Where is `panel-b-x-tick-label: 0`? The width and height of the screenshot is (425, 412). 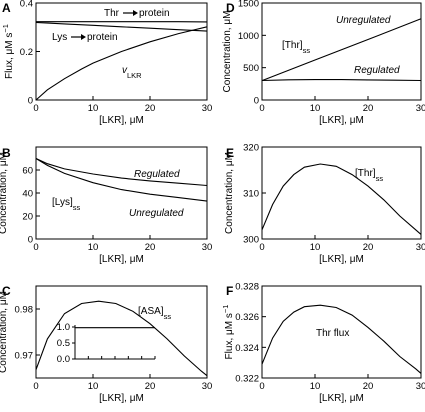
panel-b-x-tick-label: 0 is located at coordinates (35, 247).